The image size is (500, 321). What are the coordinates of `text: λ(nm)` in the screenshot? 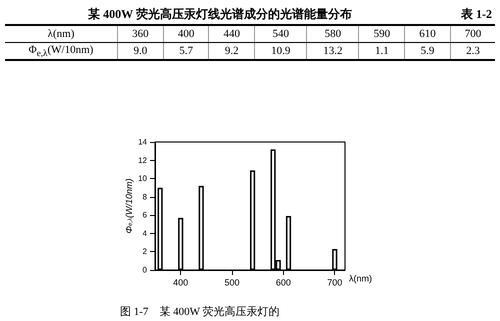 It's located at (61, 33).